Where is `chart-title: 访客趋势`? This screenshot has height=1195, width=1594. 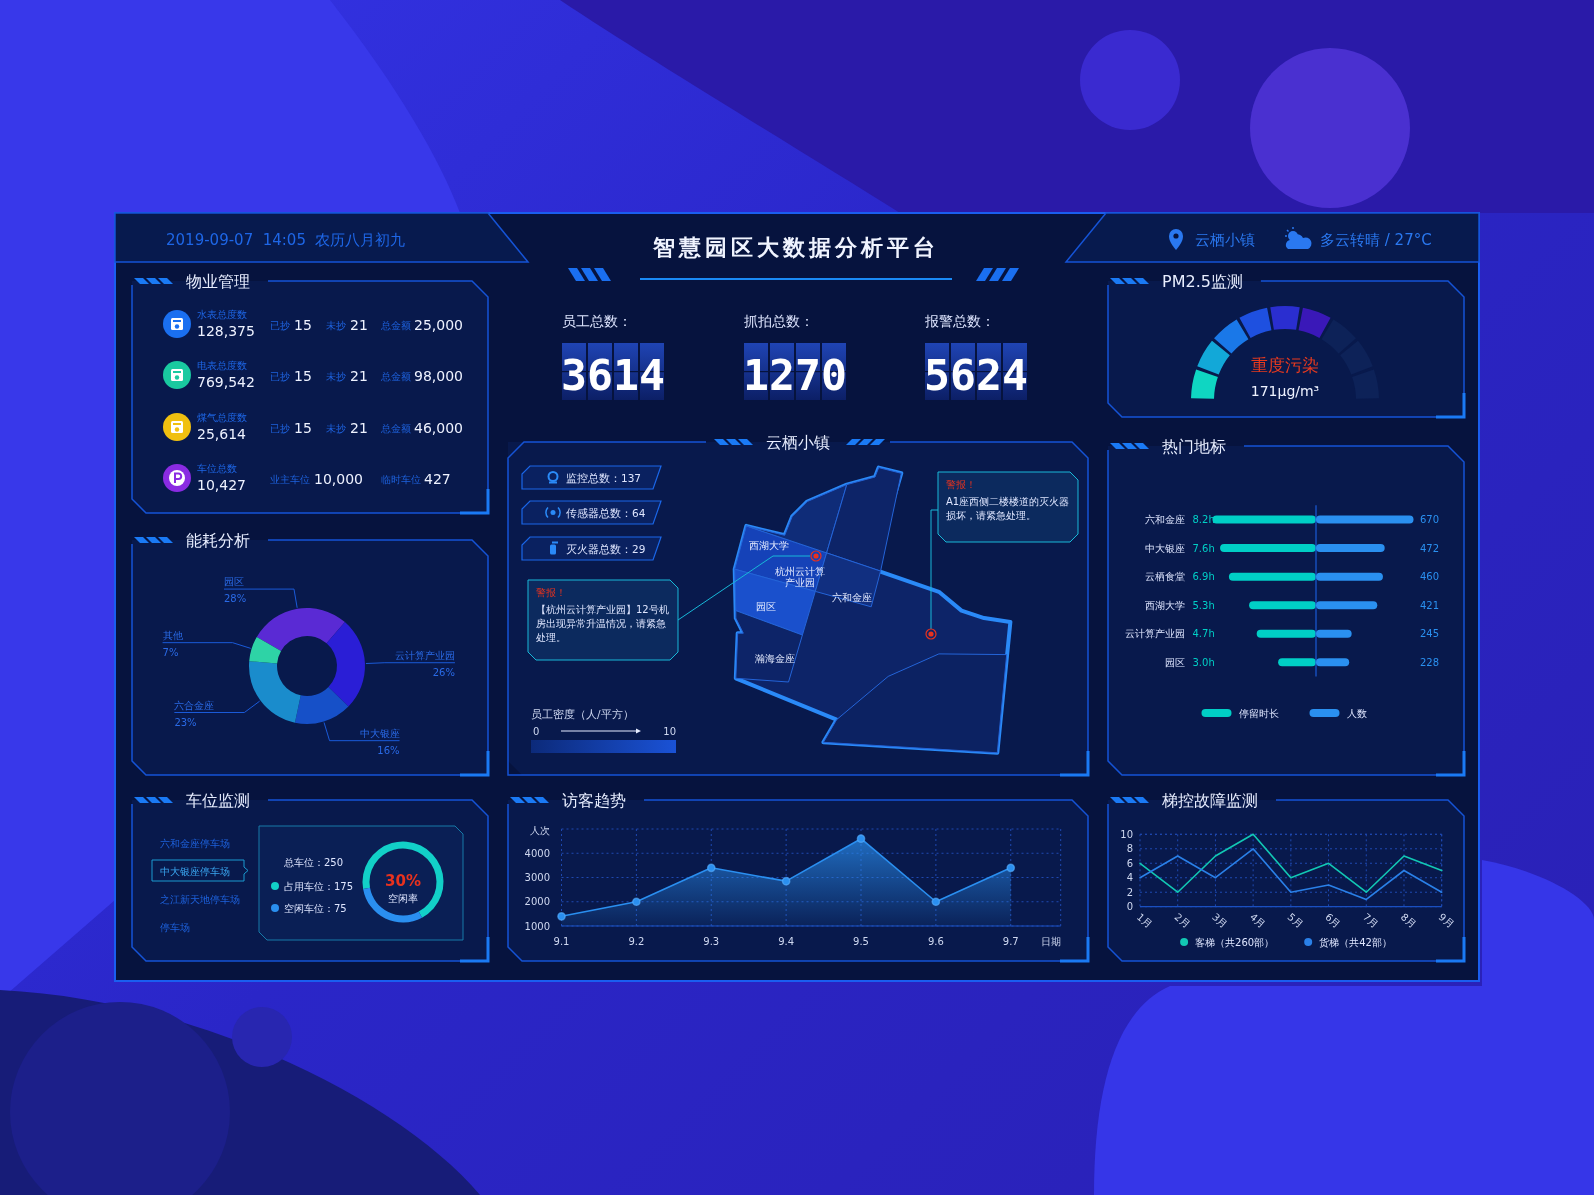
chart-title: 访客趋势 is located at coordinates (594, 800).